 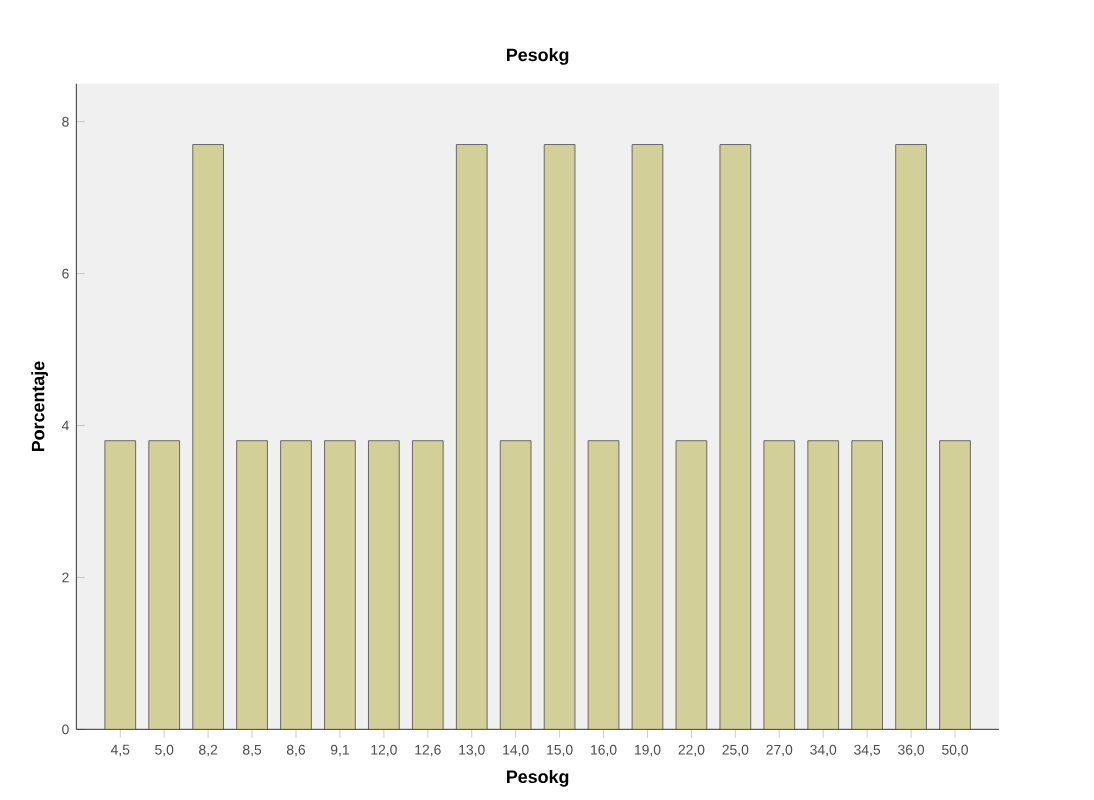 What do you see at coordinates (538, 778) in the screenshot?
I see `x-axis-title: Pesokg` at bounding box center [538, 778].